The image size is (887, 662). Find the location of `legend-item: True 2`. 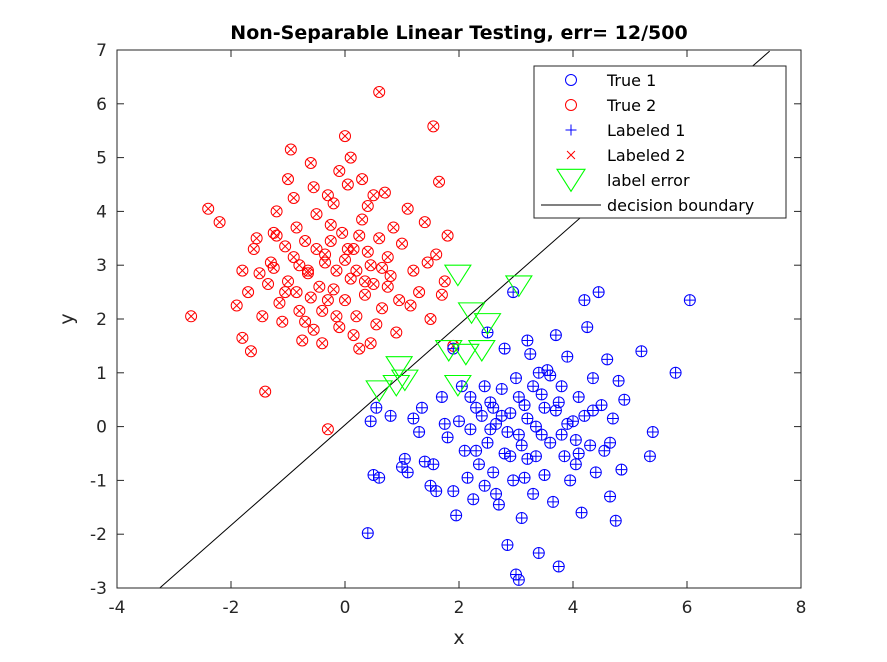

legend-item: True 2 is located at coordinates (610, 105).